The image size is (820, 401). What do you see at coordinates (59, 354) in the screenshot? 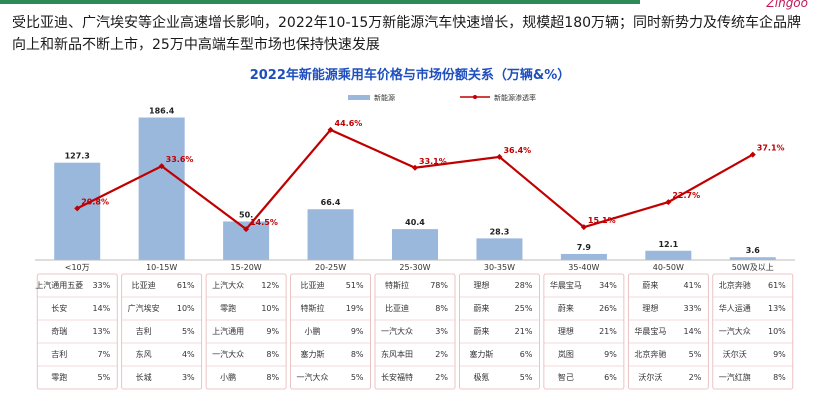
I see `brand-name: 吉利` at bounding box center [59, 354].